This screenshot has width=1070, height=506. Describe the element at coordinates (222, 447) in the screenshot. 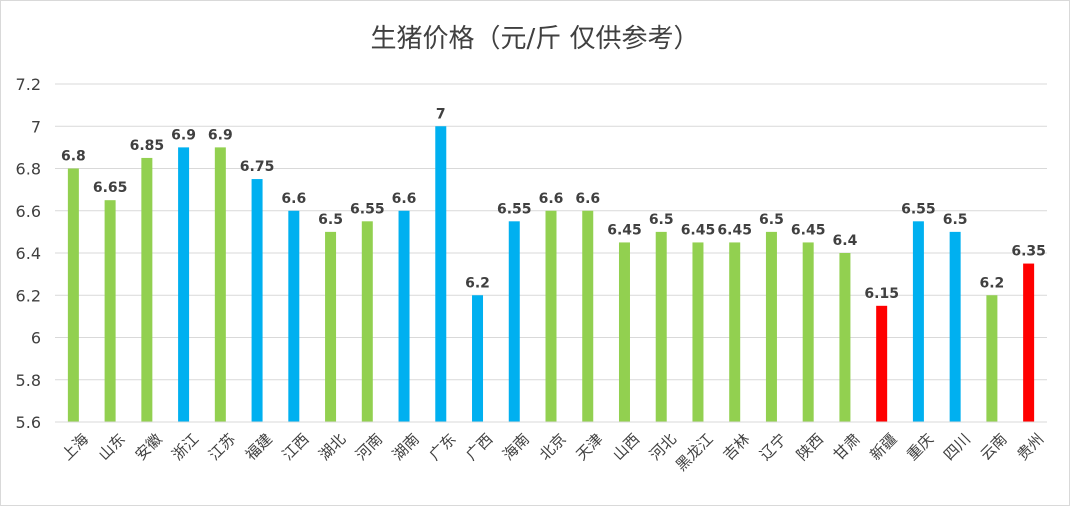

I see `x-tick-label: 江苏` at that location.